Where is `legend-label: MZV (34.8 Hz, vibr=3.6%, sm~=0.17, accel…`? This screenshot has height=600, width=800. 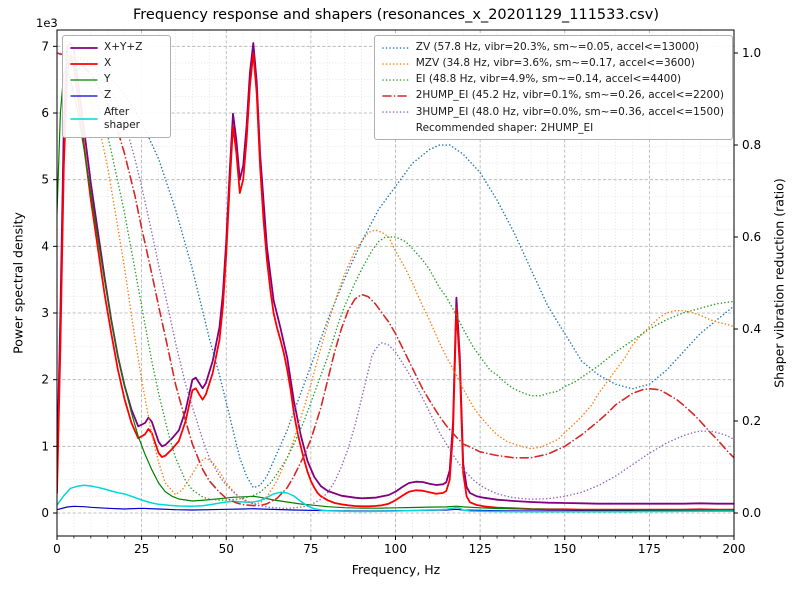
legend-label: MZV (34.8 Hz, vibr=3.6%, sm~=0.17, accel… is located at coordinates (555, 63).